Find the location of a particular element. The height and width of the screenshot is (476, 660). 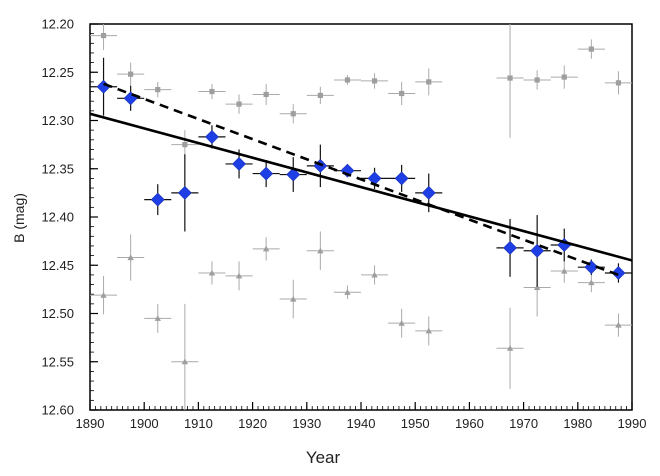

x-tick-label: 1950 is located at coordinates (415, 423).